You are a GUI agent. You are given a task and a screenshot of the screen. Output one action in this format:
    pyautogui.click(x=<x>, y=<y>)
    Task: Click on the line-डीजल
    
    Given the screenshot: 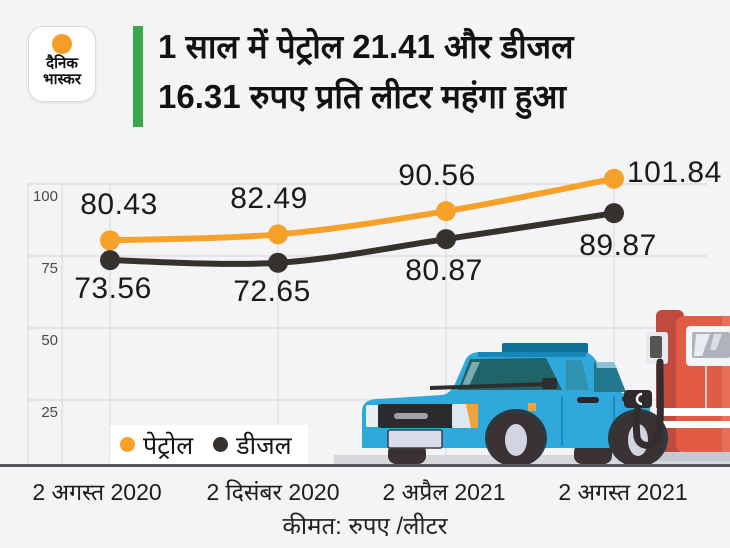 What is the action you would take?
    pyautogui.click(x=362, y=238)
    